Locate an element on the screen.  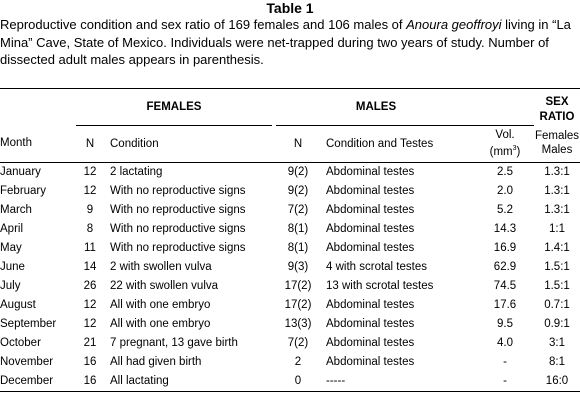
volume-cell: 9.5 is located at coordinates (505, 324).